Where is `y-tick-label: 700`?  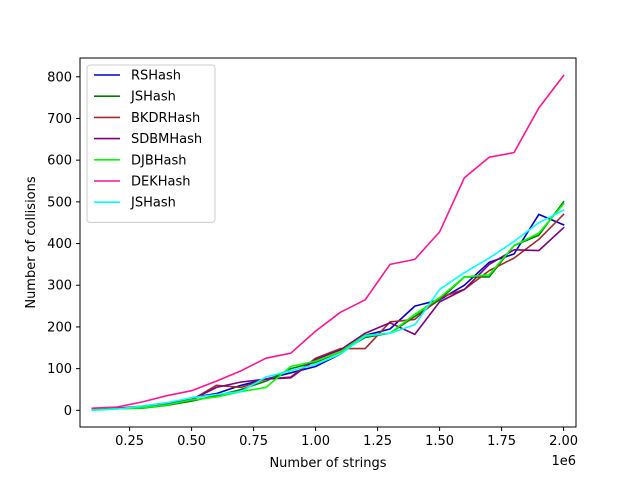
y-tick-label: 700 is located at coordinates (59, 119).